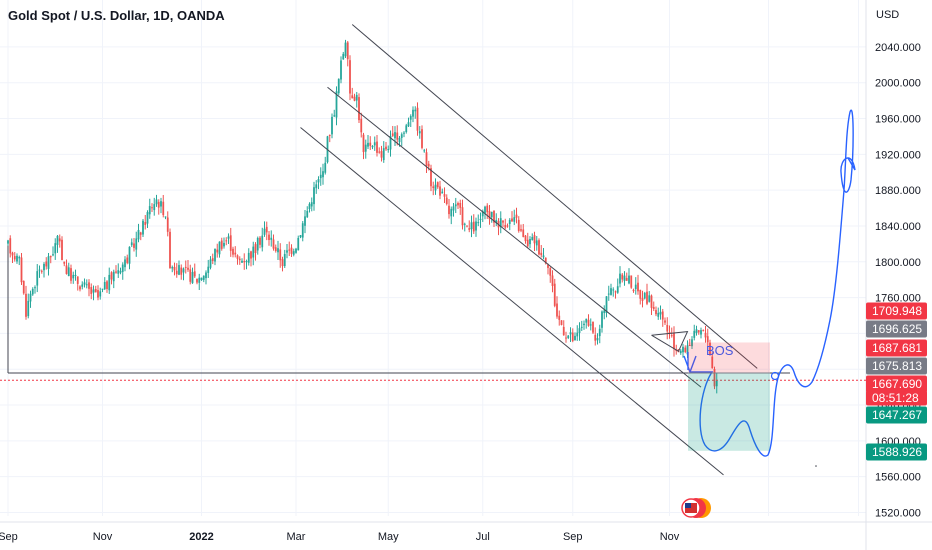 This screenshot has width=932, height=550. What do you see at coordinates (729, 396) in the screenshot?
I see `short-position-tool` at bounding box center [729, 396].